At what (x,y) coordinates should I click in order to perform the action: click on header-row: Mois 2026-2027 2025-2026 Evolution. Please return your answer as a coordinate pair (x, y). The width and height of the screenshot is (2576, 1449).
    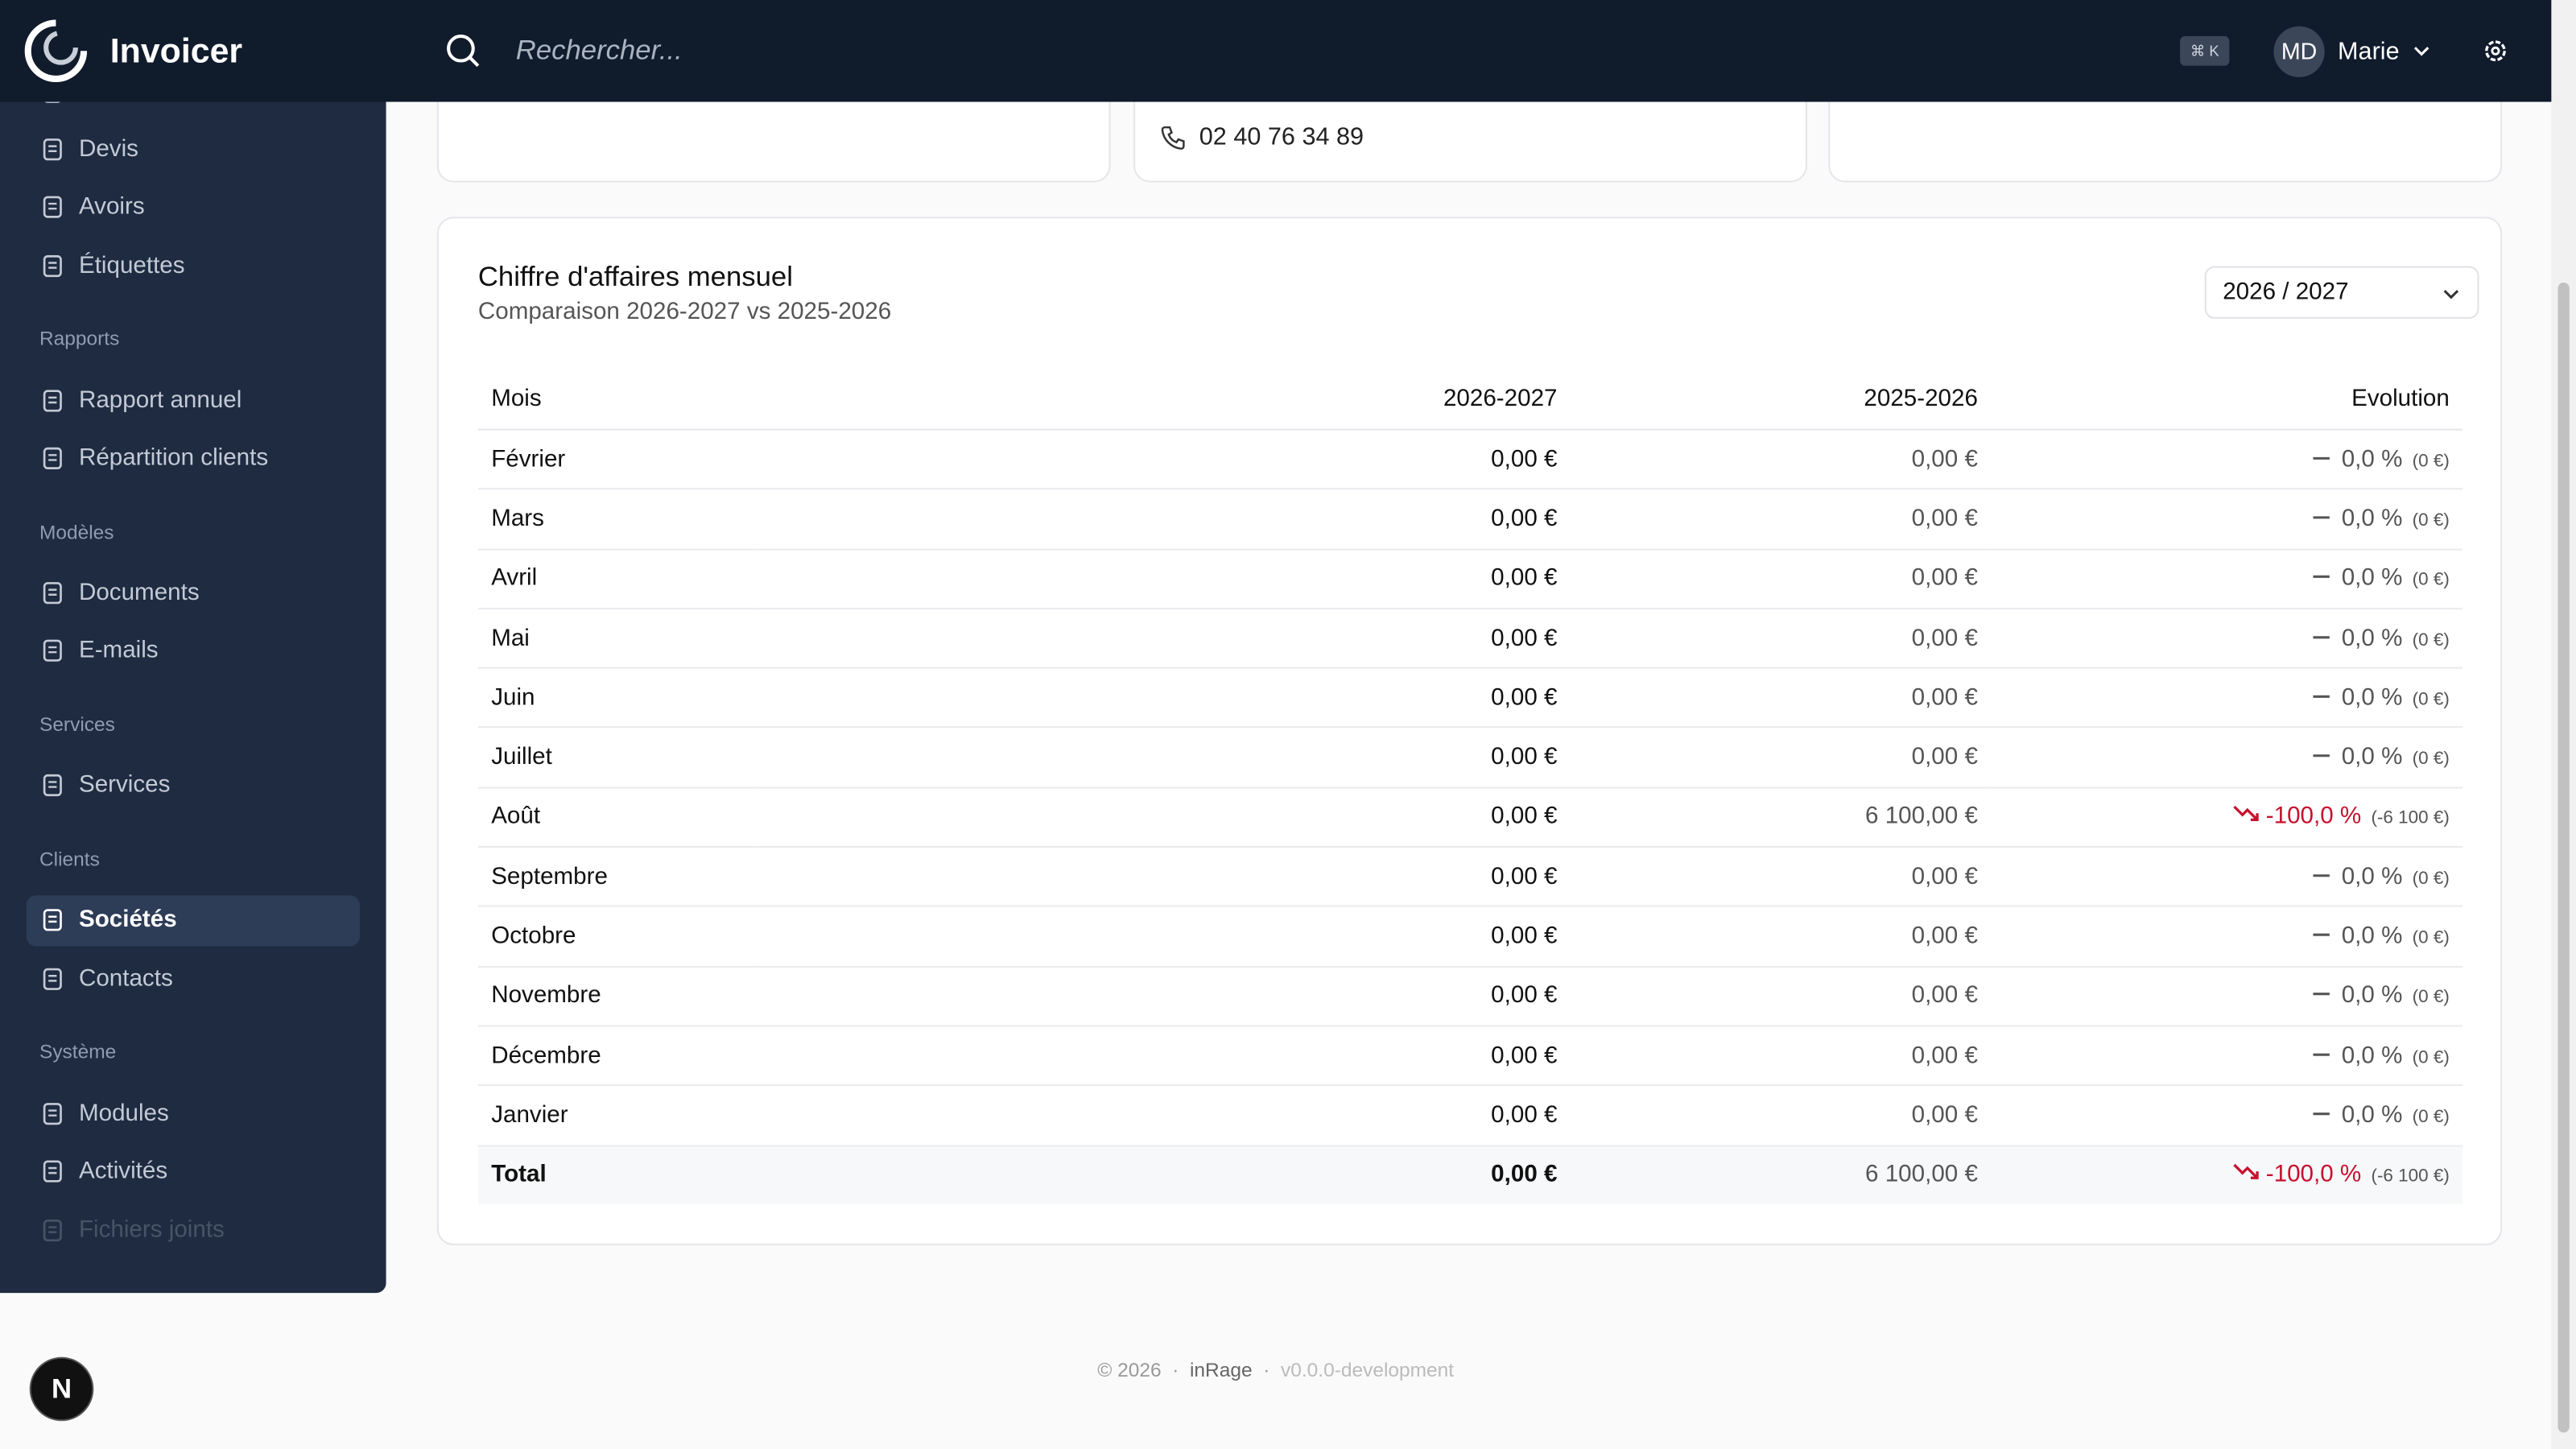
    Looking at the image, I should click on (1470, 400).